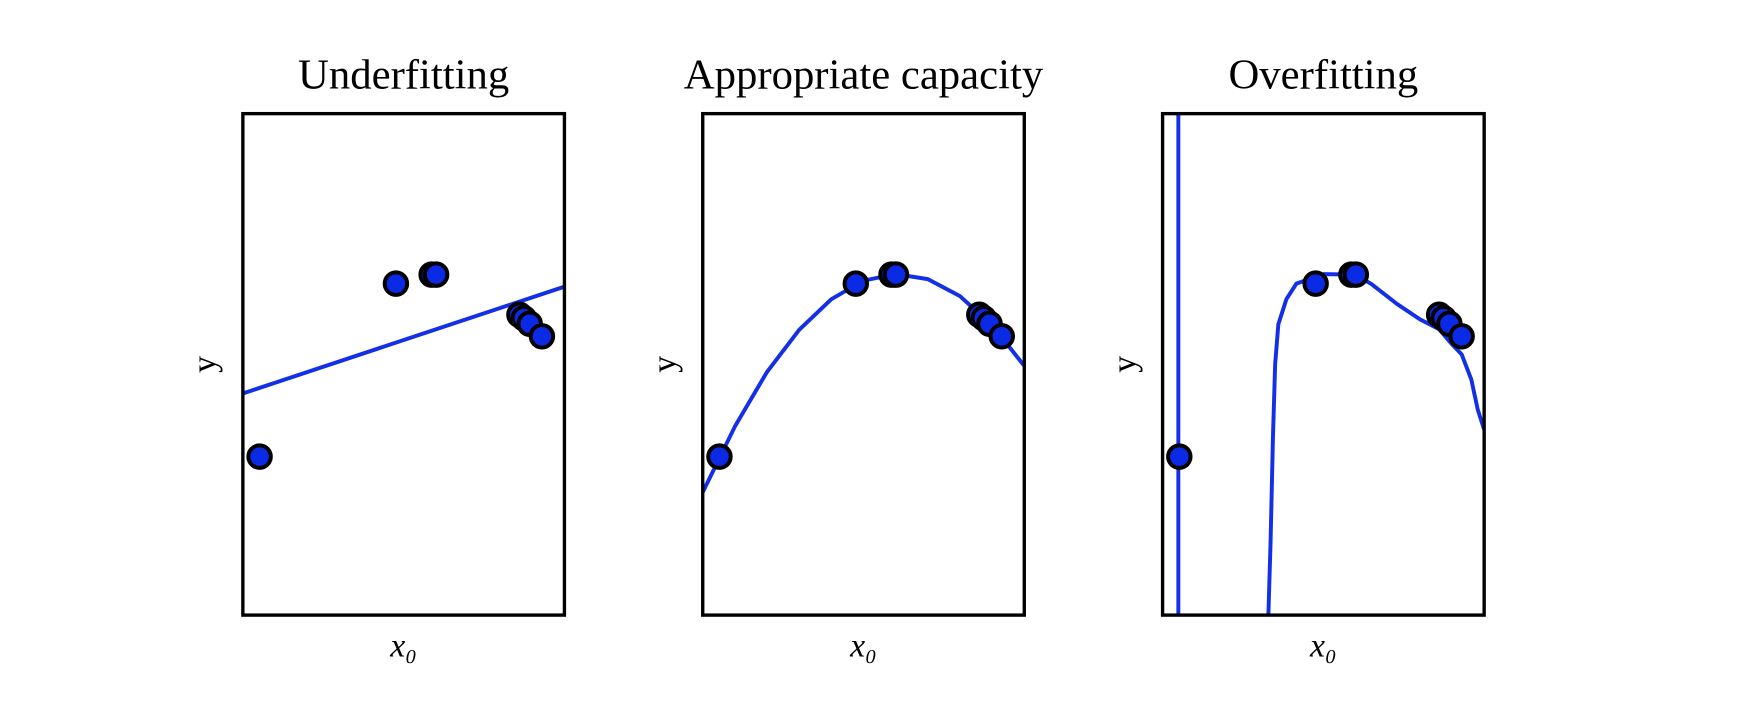  I want to click on subplot-title: Underfitting, so click(403, 75).